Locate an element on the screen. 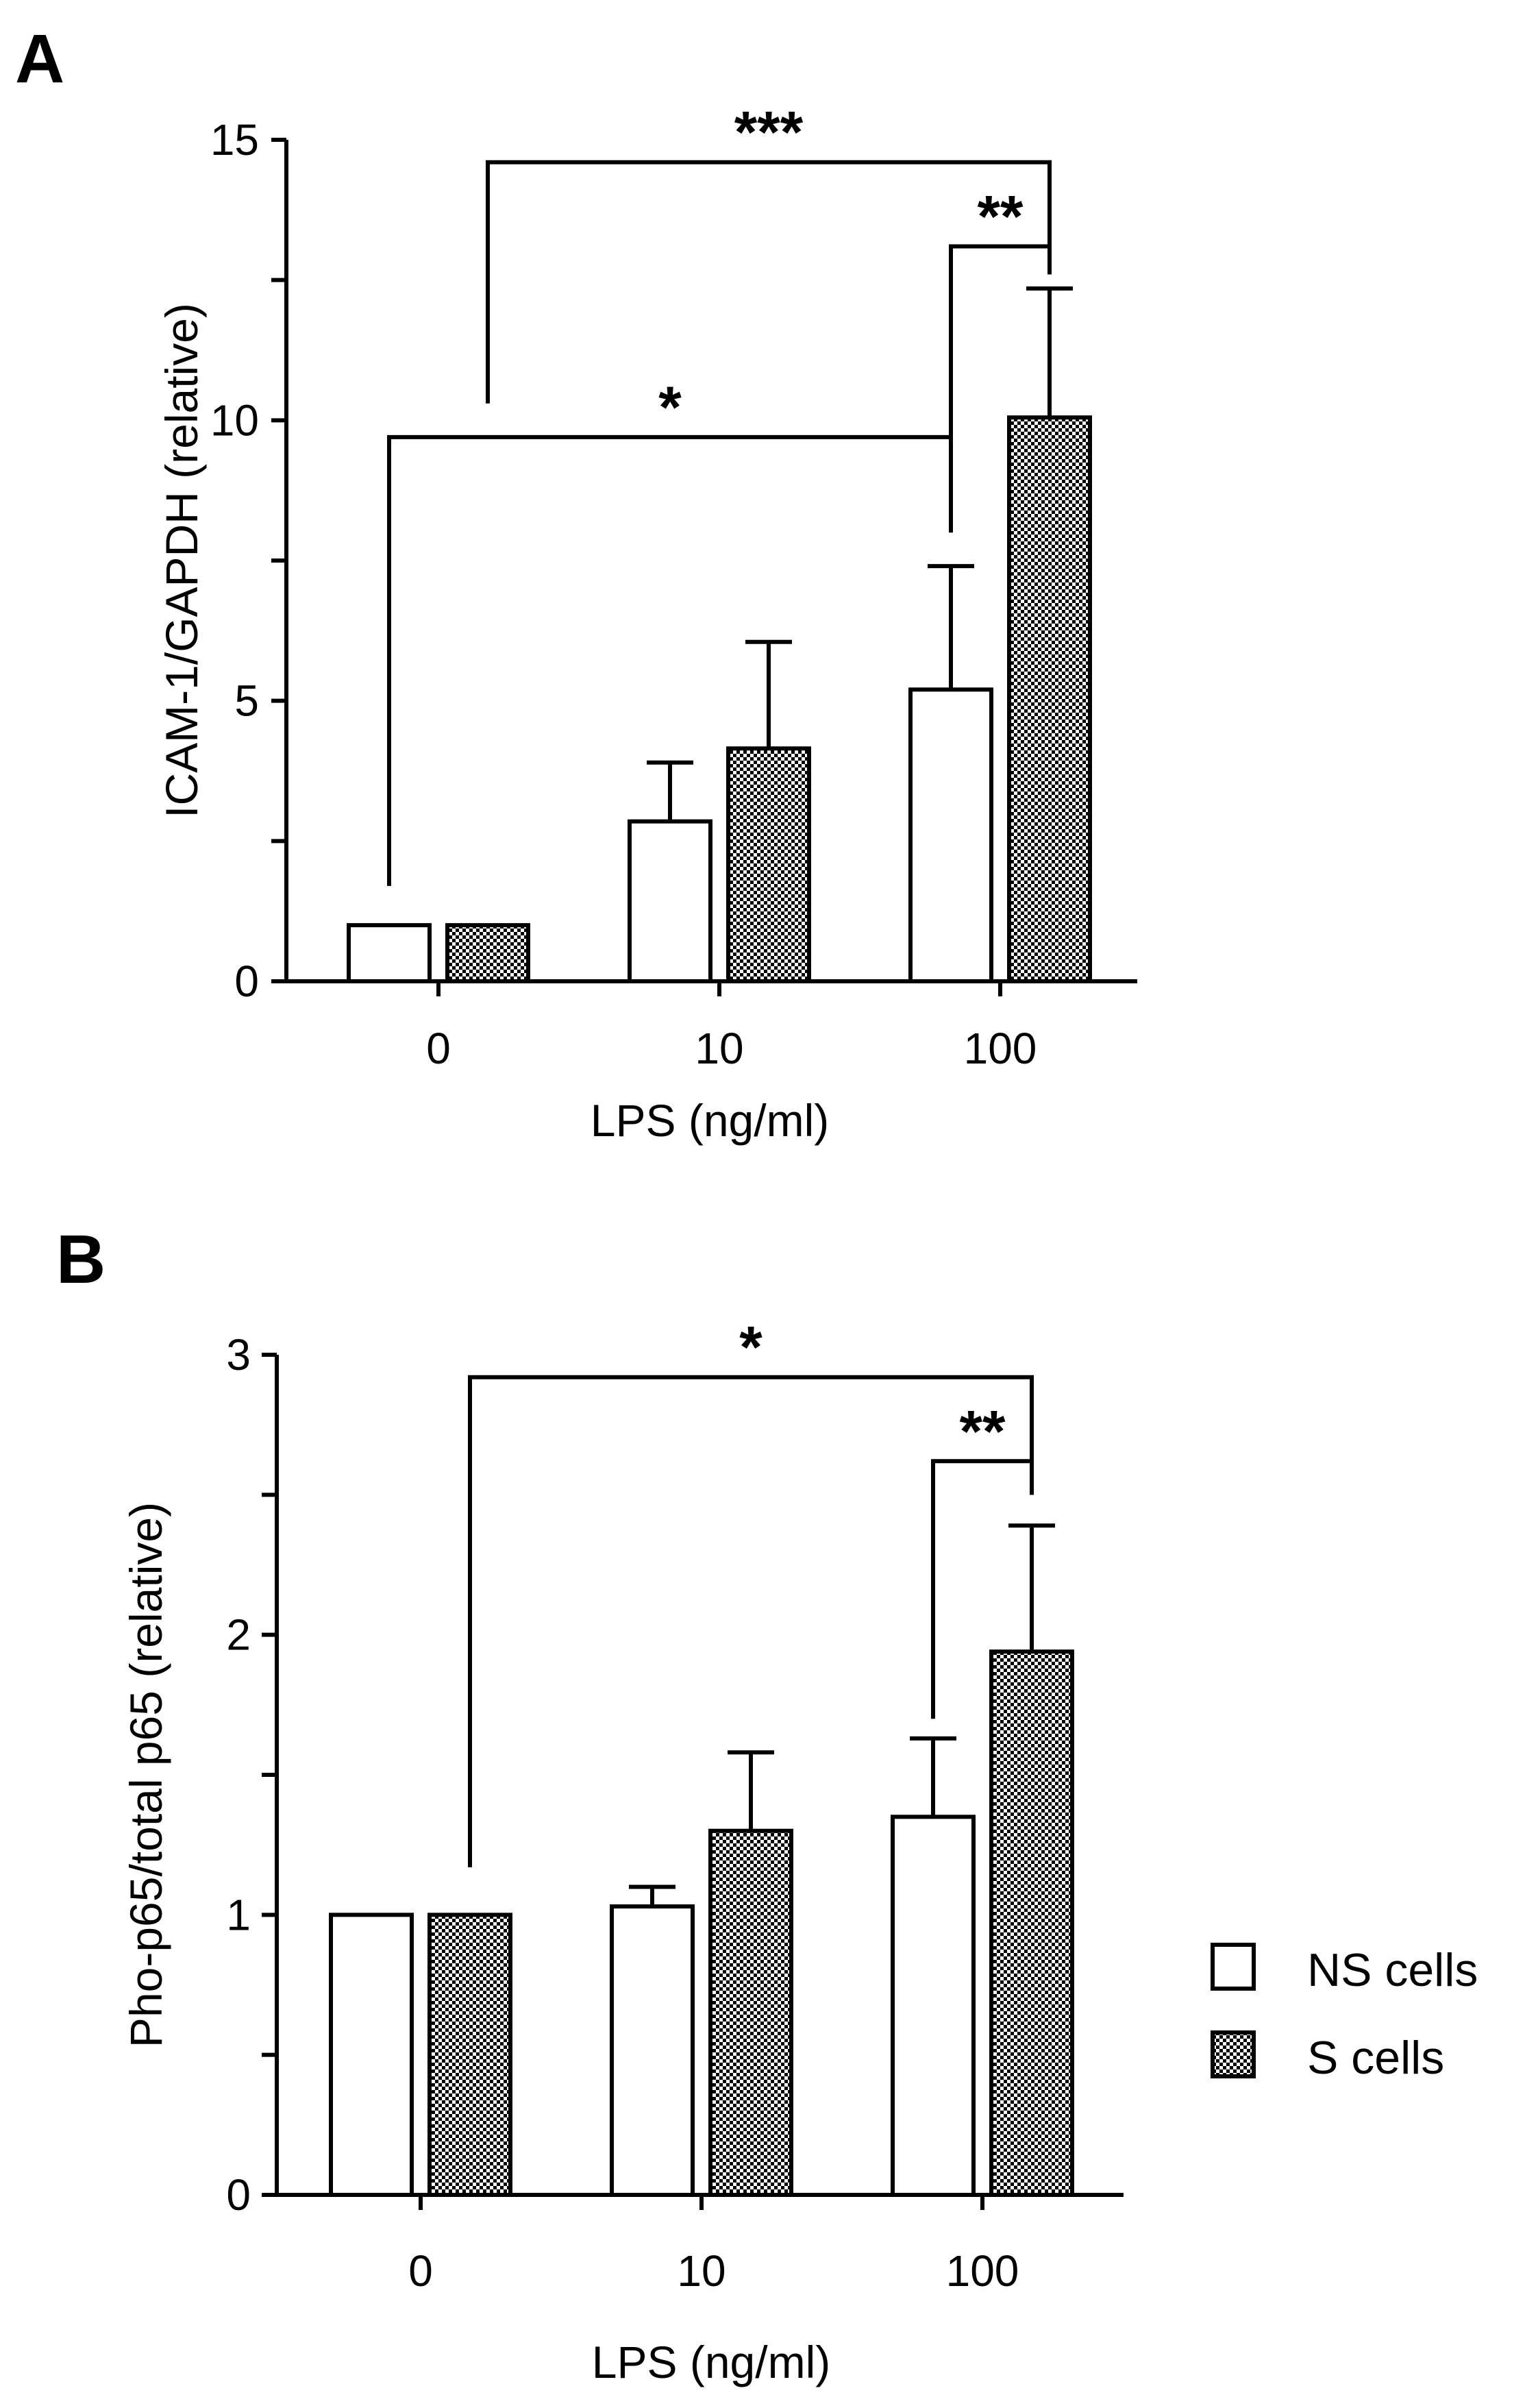 The width and height of the screenshot is (1525, 2408). panel-a-y-tick-label-10: 10 is located at coordinates (234, 420).